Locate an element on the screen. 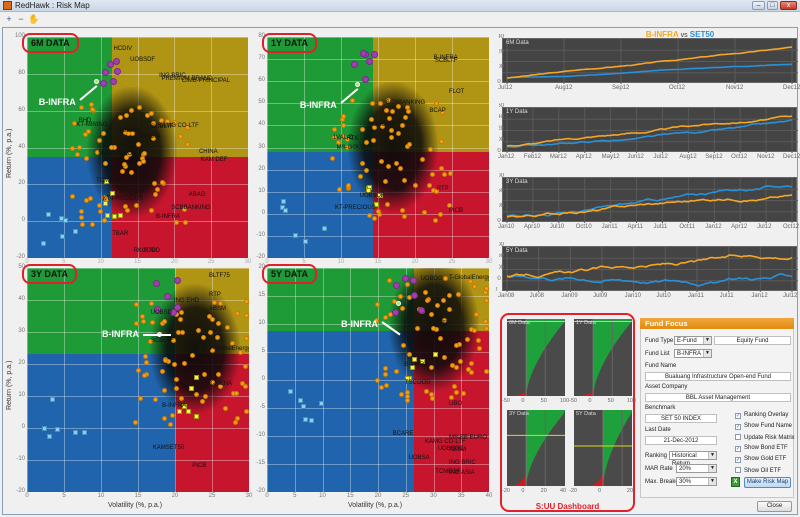 Image resolution: width=800 pixels, height=517 pixels. close-window-button: x is located at coordinates (788, 5).